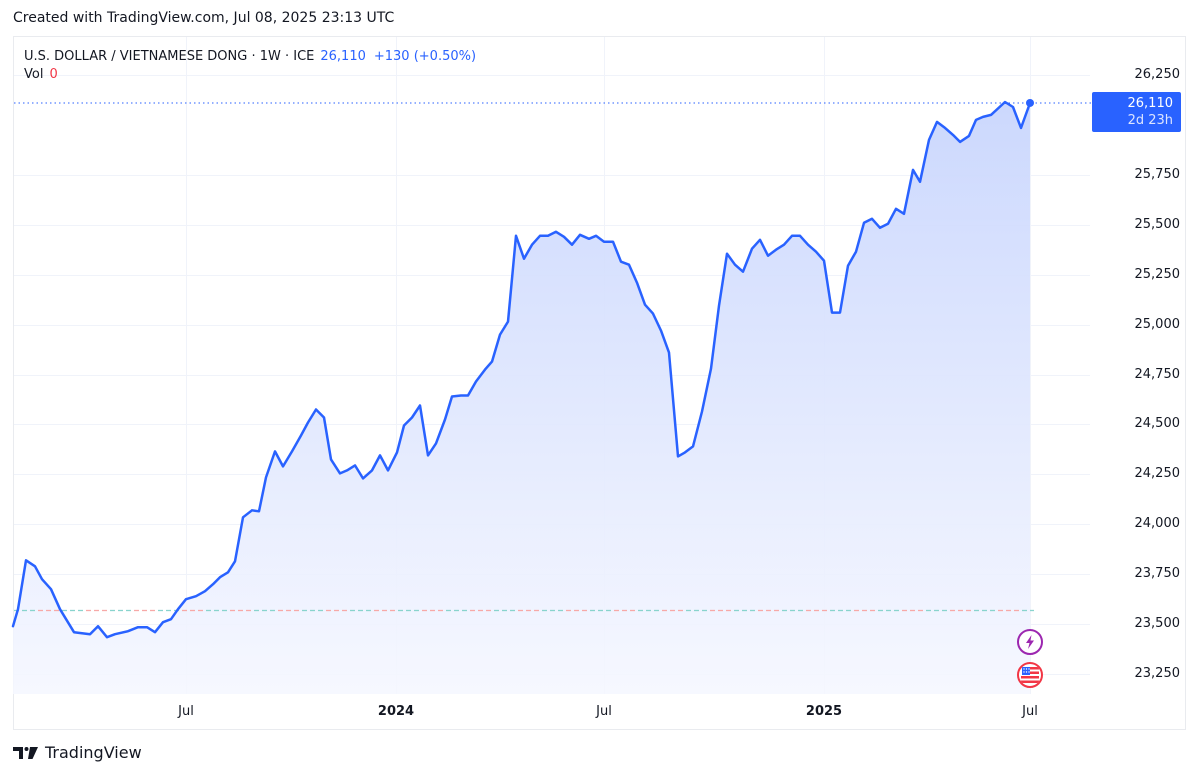 This screenshot has height=777, width=1200. I want to click on price-change: +130 (+0.50%), so click(425, 56).